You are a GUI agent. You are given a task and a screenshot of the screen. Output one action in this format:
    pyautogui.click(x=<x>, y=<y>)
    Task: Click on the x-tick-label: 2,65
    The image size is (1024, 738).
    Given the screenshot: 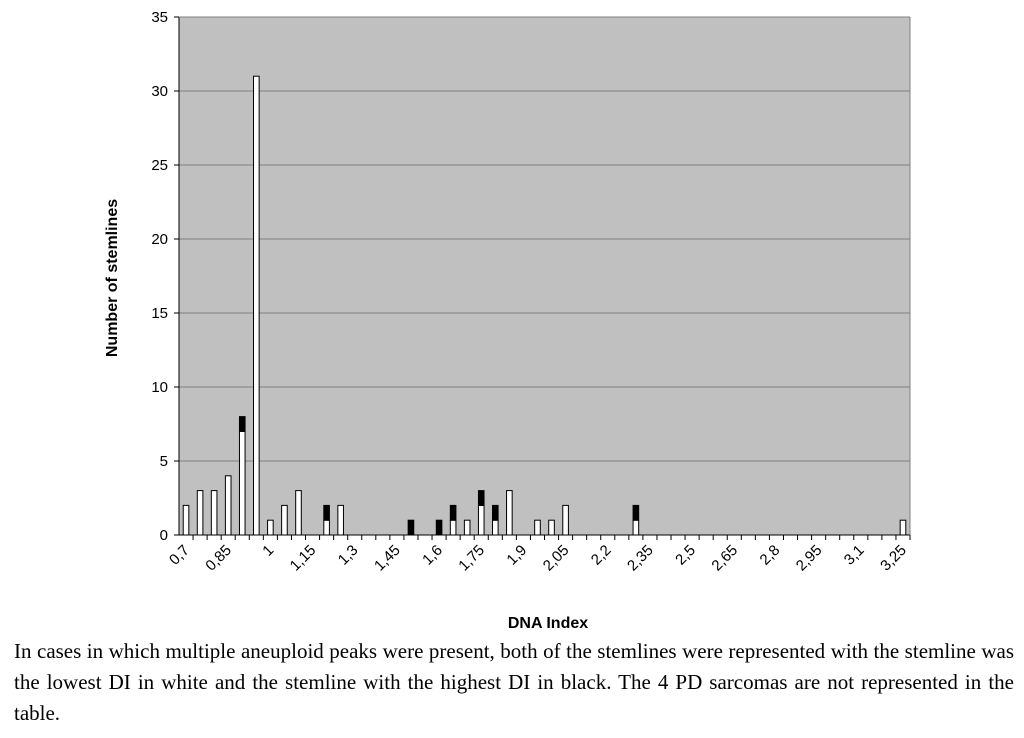 What is the action you would take?
    pyautogui.click(x=724, y=558)
    